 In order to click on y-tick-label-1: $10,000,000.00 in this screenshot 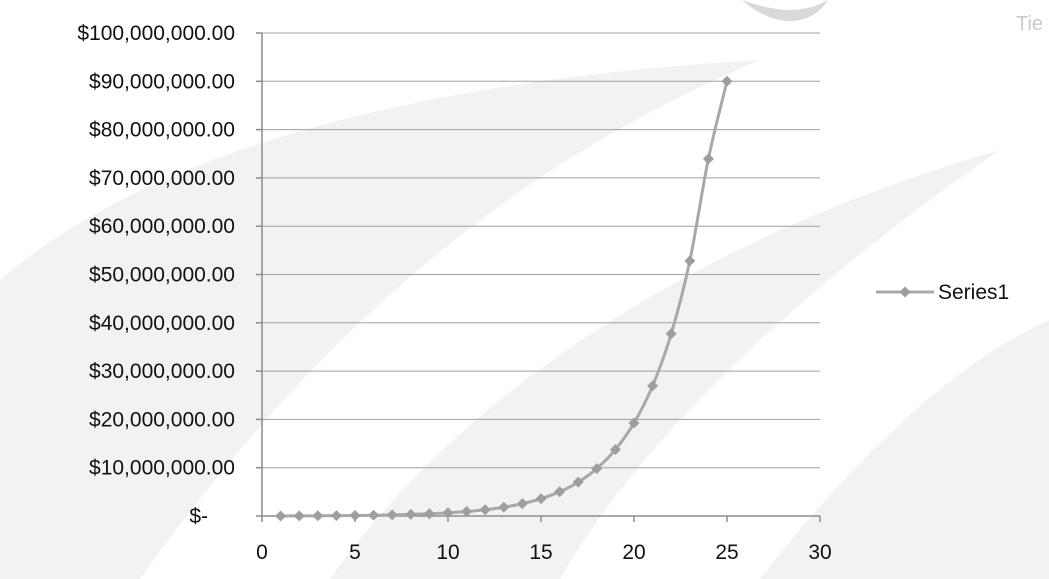, I will do `click(162, 468)`.